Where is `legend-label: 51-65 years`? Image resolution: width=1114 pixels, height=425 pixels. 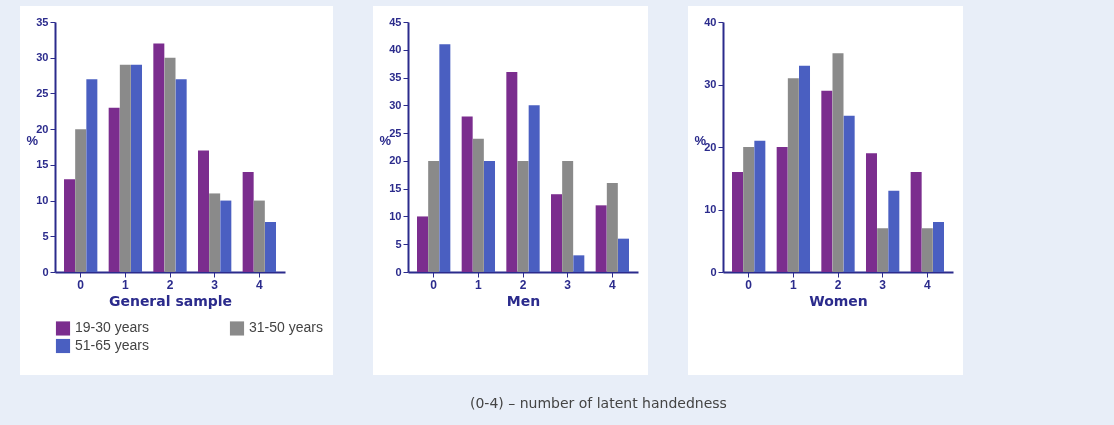
legend-label: 51-65 years is located at coordinates (112, 345).